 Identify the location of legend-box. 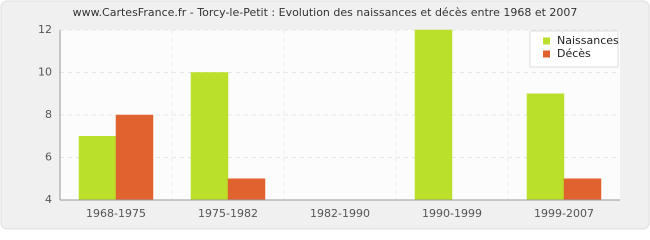
(574, 49).